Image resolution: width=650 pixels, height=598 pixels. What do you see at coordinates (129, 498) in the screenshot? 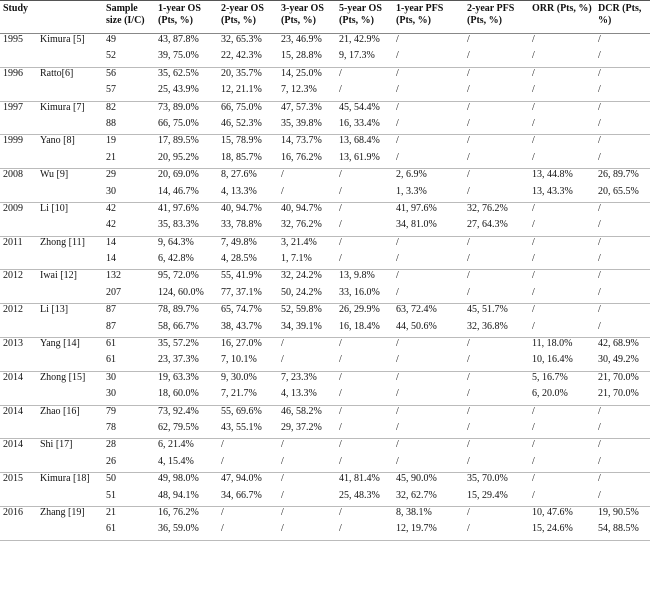
I see `data-cell: 51` at bounding box center [129, 498].